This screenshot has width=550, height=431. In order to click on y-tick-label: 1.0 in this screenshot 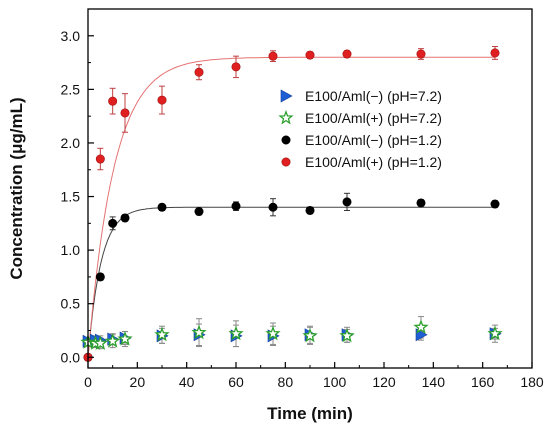, I will do `click(71, 250)`.